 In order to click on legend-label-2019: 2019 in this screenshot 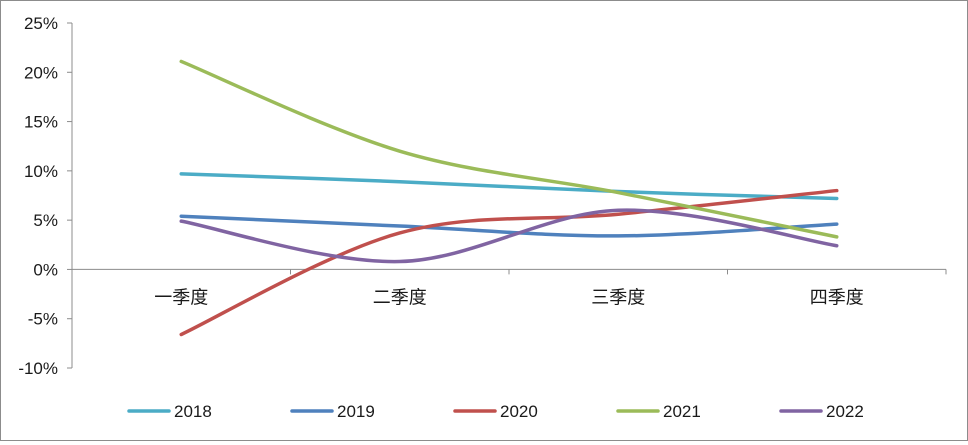, I will do `click(356, 411)`.